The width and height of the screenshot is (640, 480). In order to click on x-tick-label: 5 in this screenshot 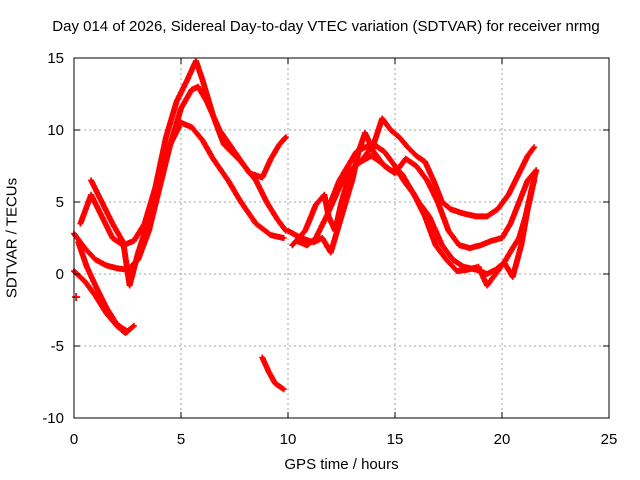, I will do `click(181, 439)`.